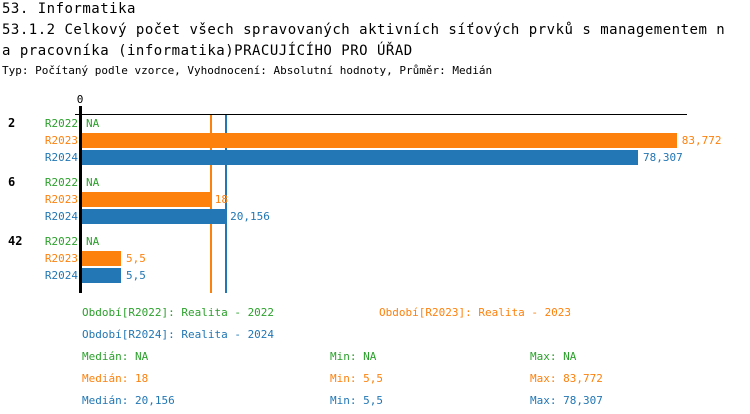 The image size is (750, 414). I want to click on x-axis-line, so click(381, 114).